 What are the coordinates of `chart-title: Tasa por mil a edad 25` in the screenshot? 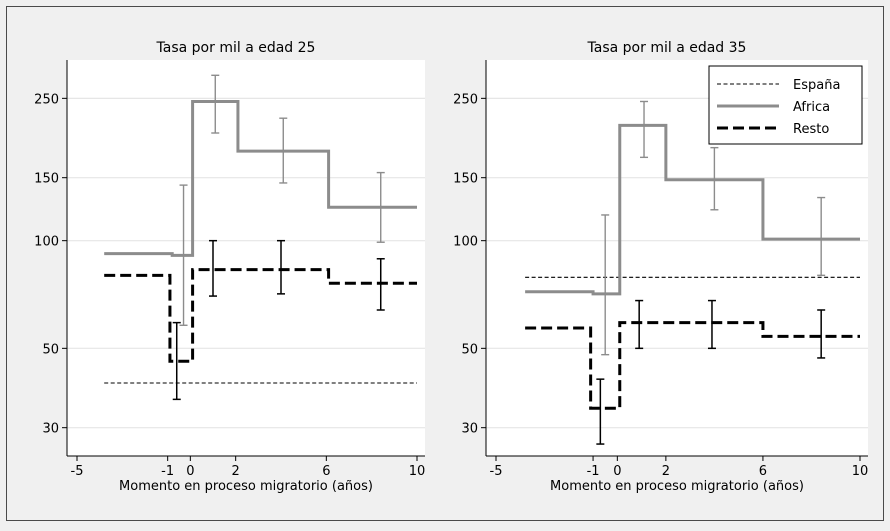 It's located at (236, 48).